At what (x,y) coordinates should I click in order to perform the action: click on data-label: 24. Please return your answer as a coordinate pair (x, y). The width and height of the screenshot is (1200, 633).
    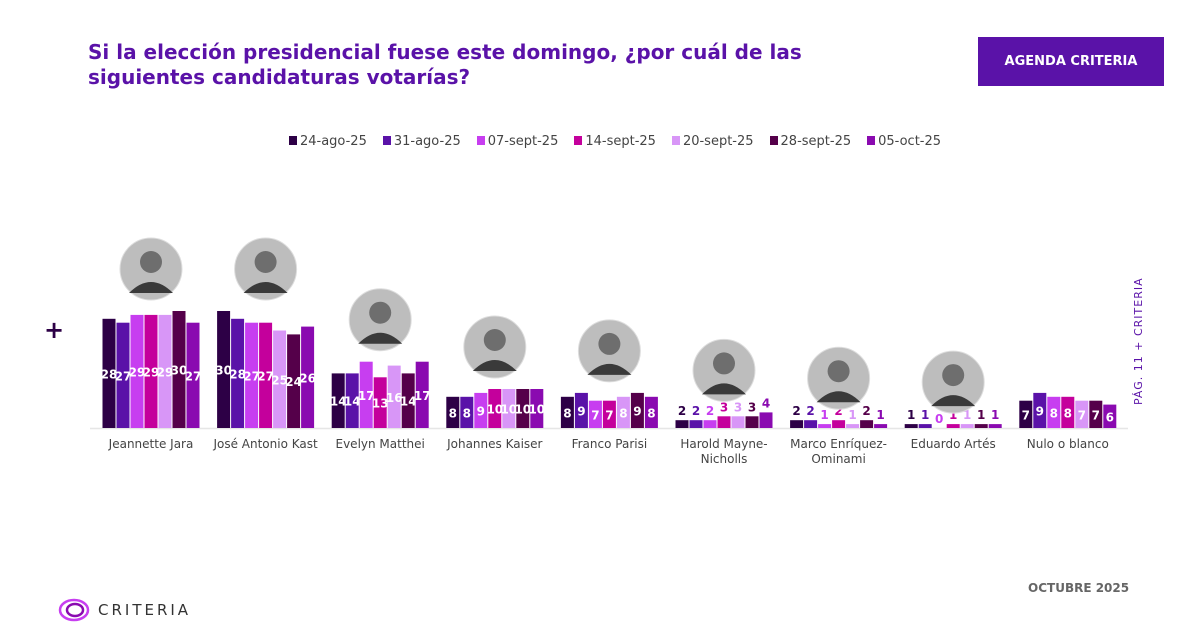
    Looking at the image, I should click on (293, 382).